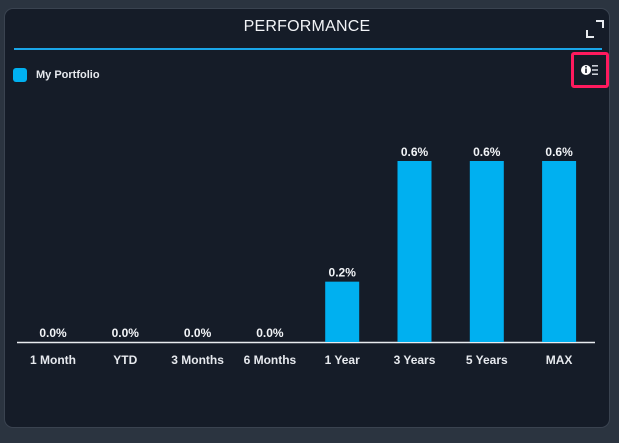 This screenshot has width=619, height=443. Describe the element at coordinates (308, 49) in the screenshot. I see `title-underline` at that location.